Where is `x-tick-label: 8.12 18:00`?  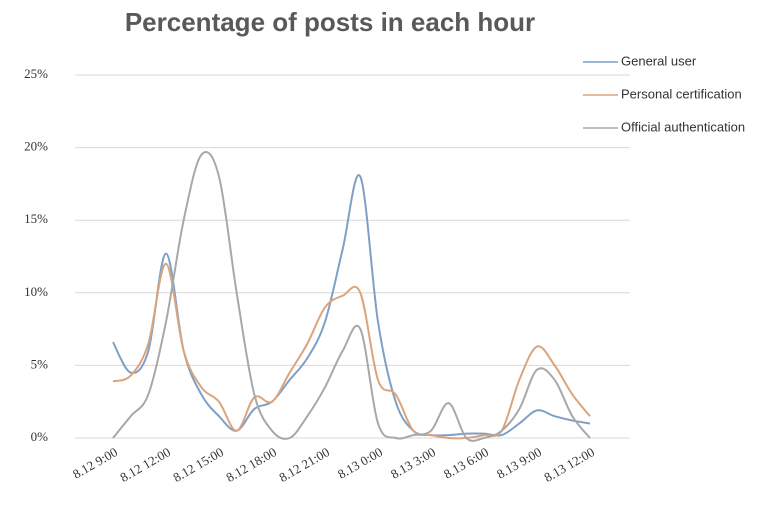 x-tick-label: 8.12 18:00 is located at coordinates (251, 464).